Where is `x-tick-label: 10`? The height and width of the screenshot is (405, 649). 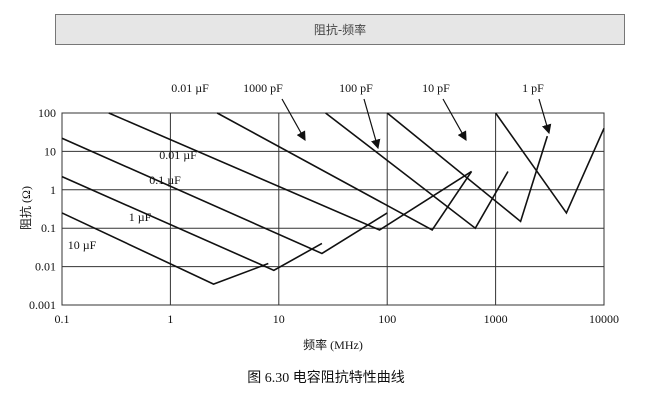 x-tick-label: 10 is located at coordinates (279, 319).